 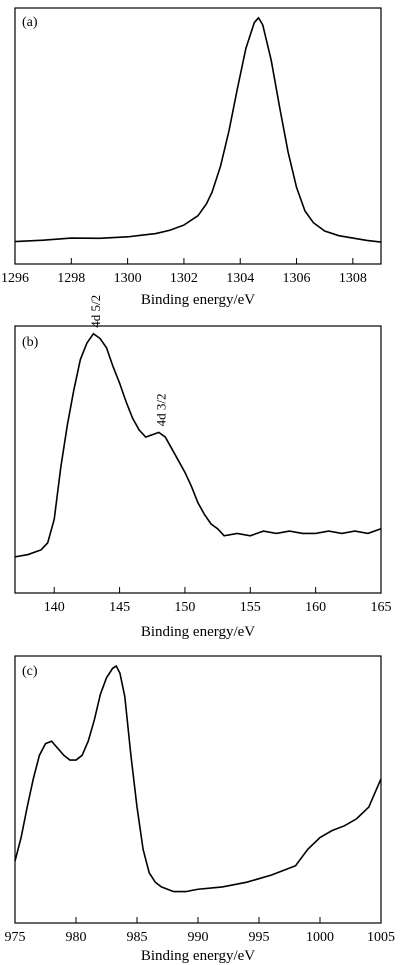 I want to click on panel-c-x-tick-label: 1000, so click(x=320, y=937).